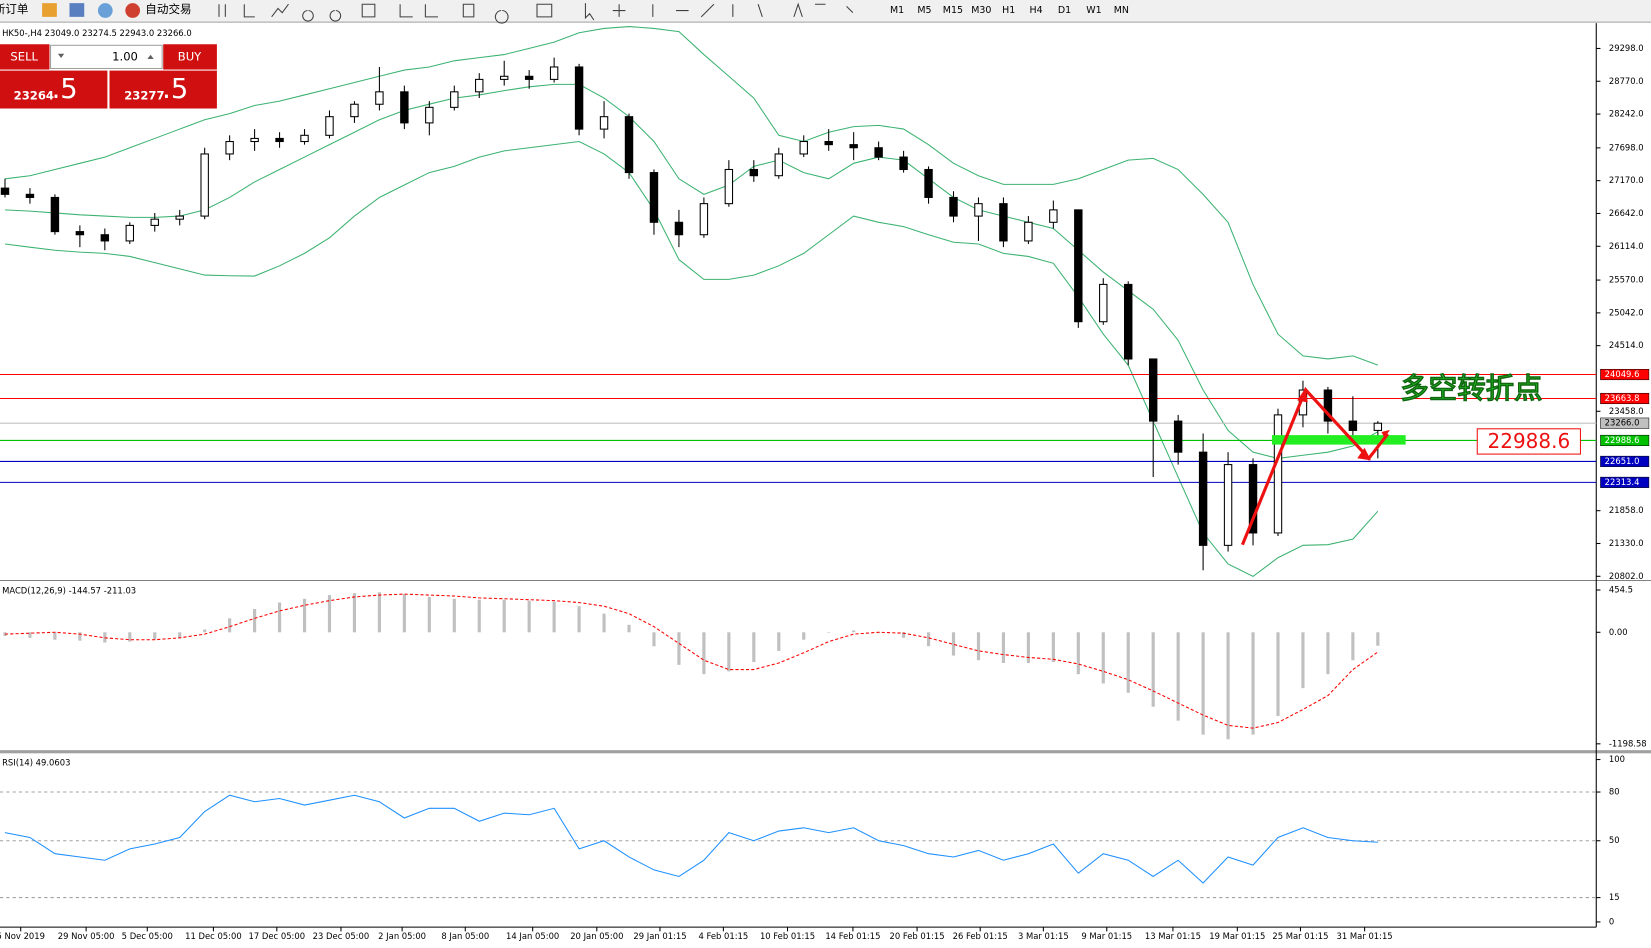  I want to click on timeframe-button: H4, so click(1036, 10).